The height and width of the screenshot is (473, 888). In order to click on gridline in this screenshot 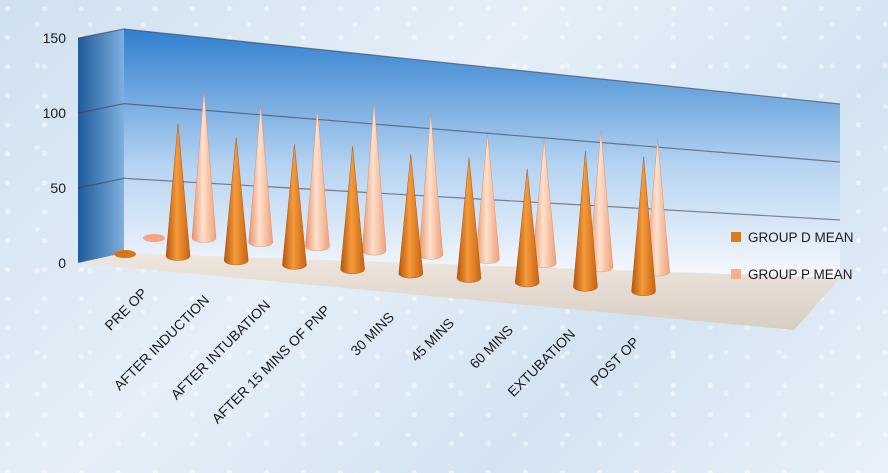, I will do `click(459, 66)`.